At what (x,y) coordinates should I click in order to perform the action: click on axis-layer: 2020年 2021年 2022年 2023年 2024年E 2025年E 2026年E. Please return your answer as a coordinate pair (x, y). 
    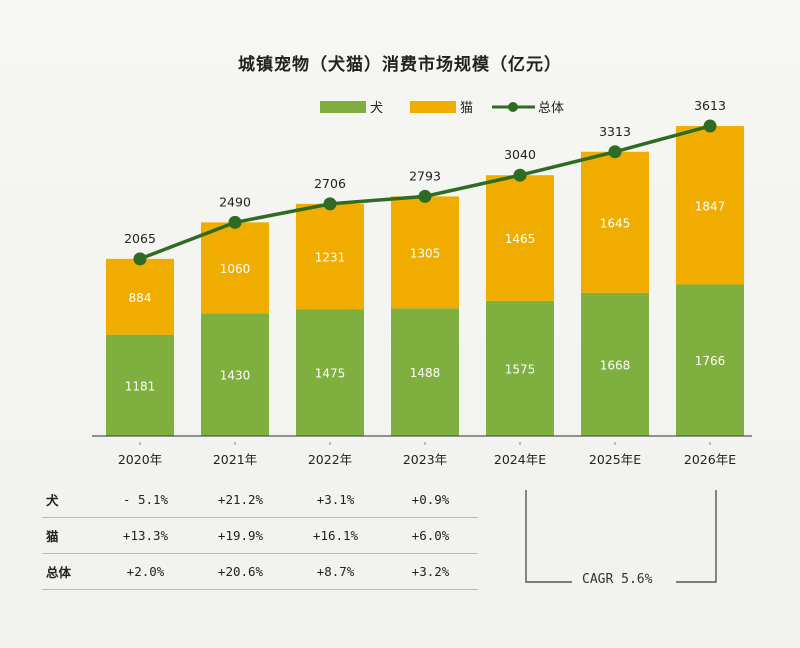
    Looking at the image, I should click on (422, 451).